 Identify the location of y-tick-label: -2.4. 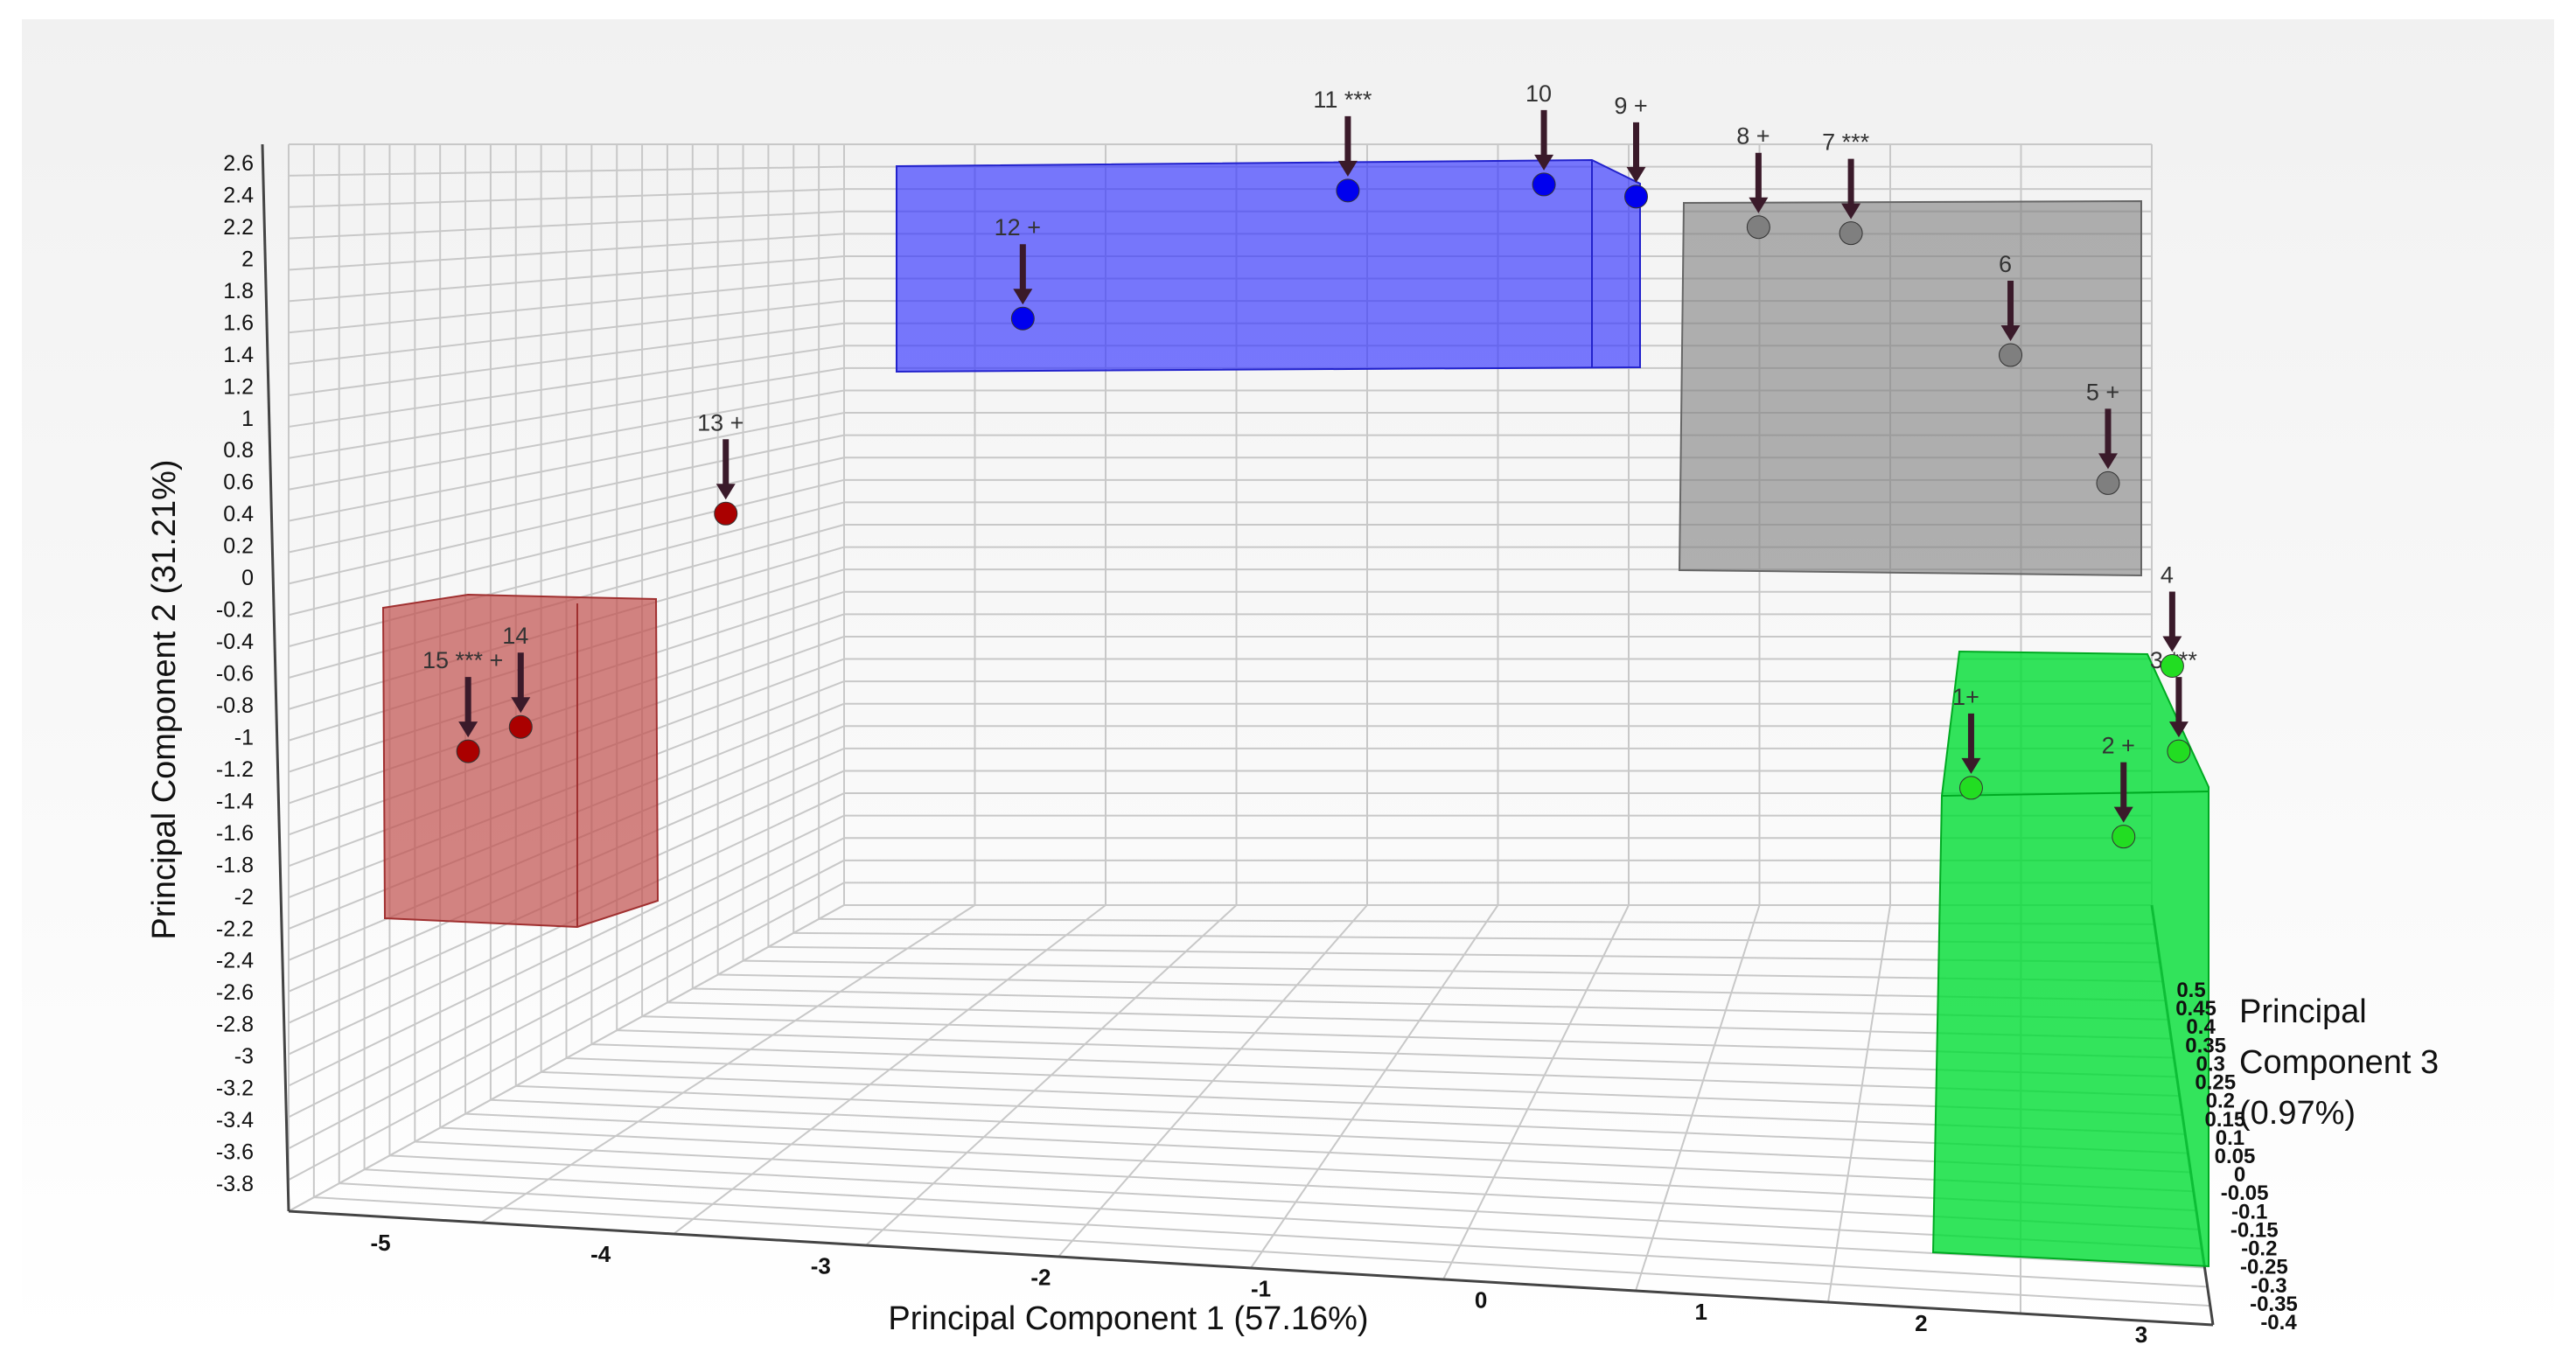
(235, 961).